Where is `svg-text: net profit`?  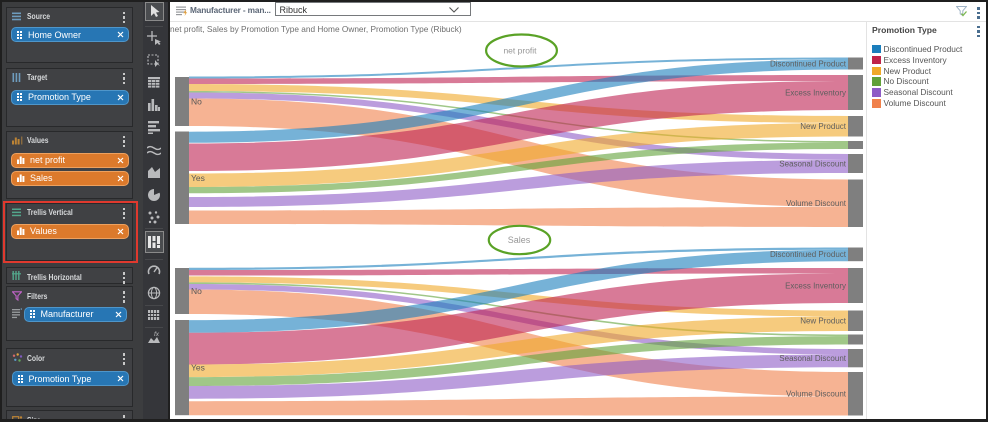
svg-text: net profit is located at coordinates (520, 51).